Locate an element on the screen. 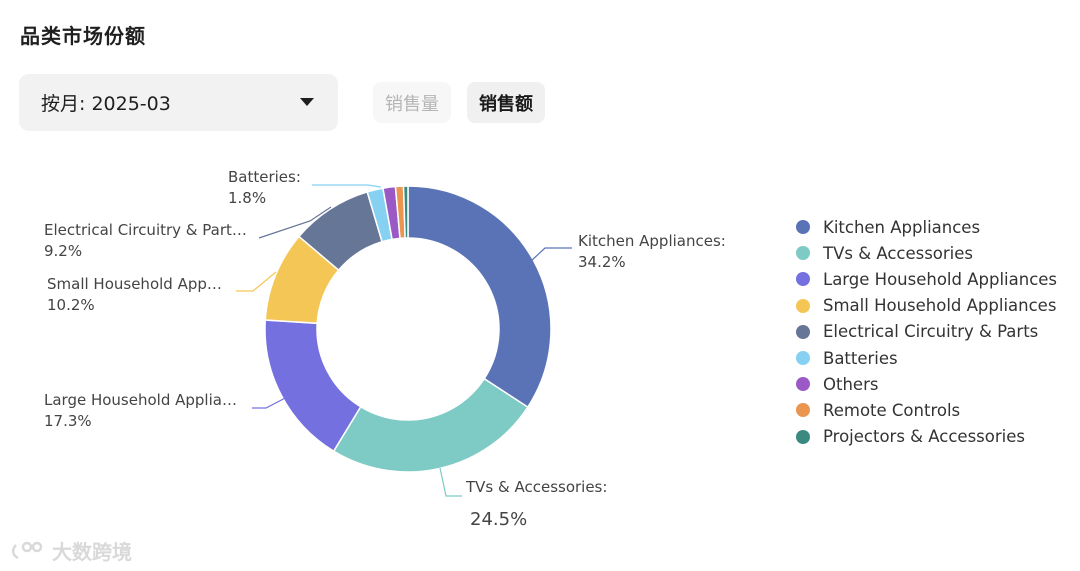 Image resolution: width=1080 pixels, height=571 pixels. legend-item: TVs & Accessories is located at coordinates (926, 253).